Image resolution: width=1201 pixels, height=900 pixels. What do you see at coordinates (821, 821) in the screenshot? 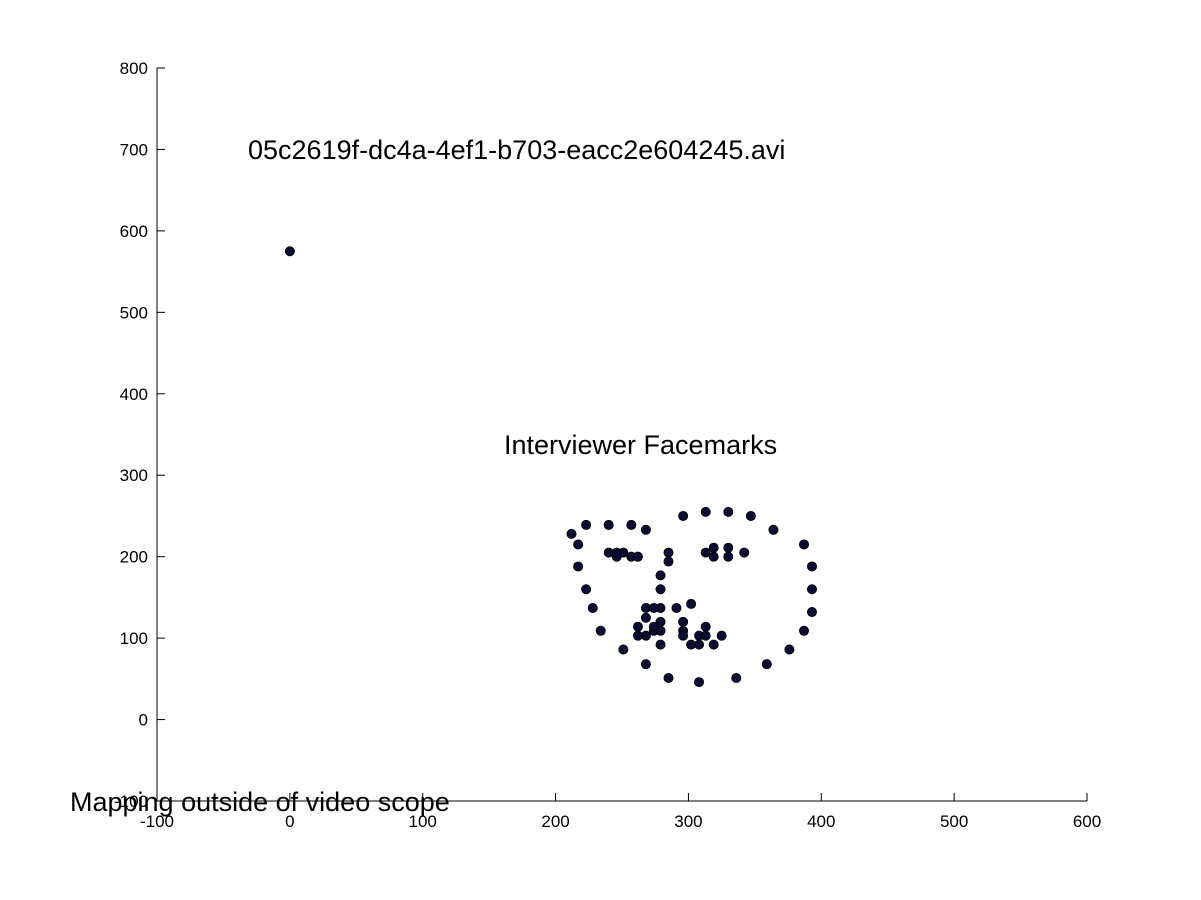
I see `x-tick-label: 400` at bounding box center [821, 821].